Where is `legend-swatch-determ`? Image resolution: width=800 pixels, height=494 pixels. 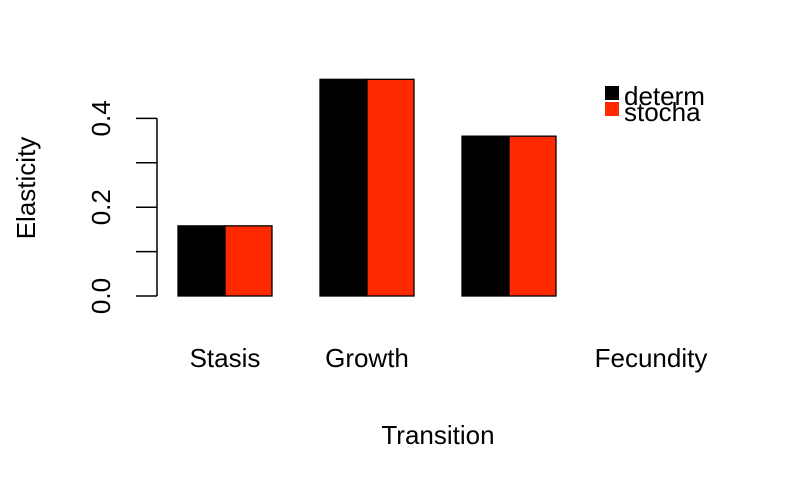 legend-swatch-determ is located at coordinates (612, 93).